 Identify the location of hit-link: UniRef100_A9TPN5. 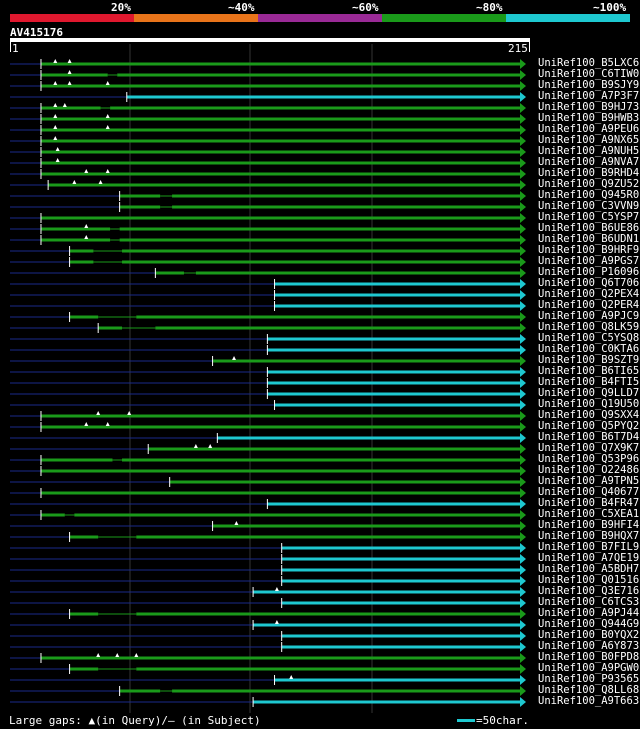
(589, 481).